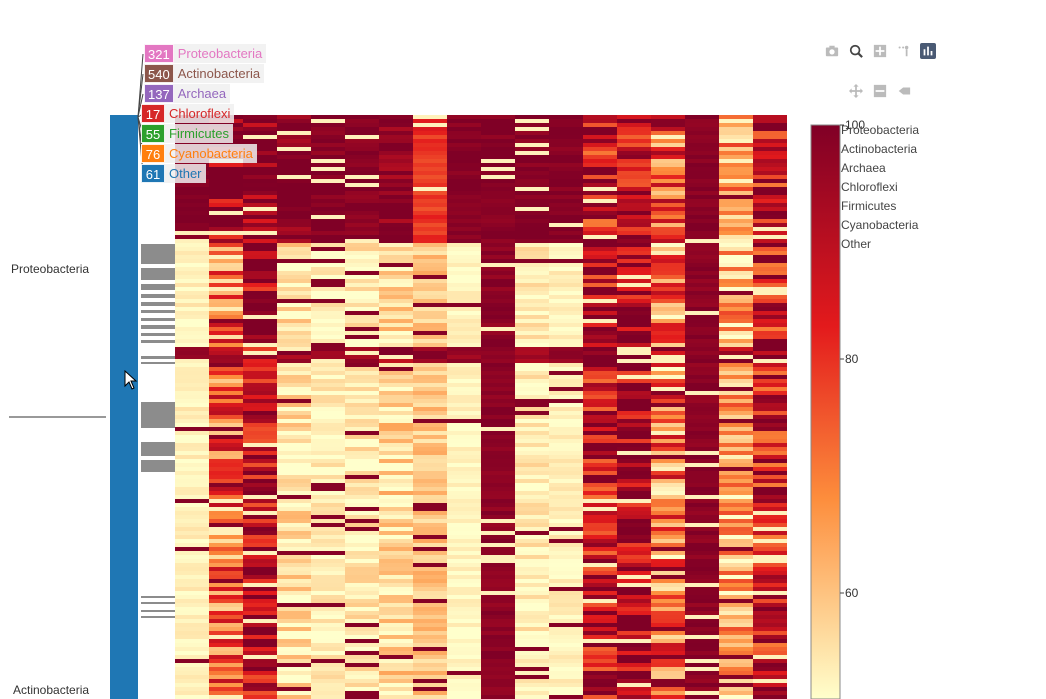 Image resolution: width=1046 pixels, height=699 pixels. Describe the element at coordinates (200, 113) in the screenshot. I see `hover-label-name: Chloroflexi` at that location.